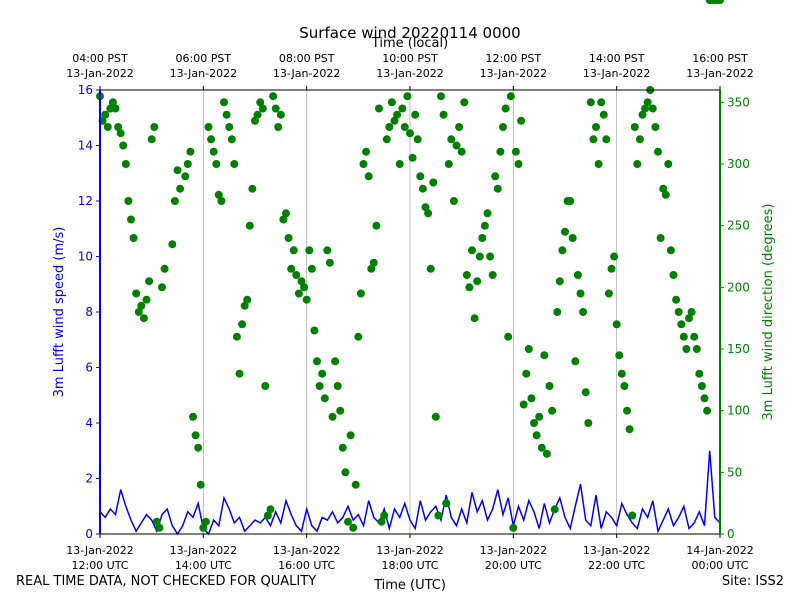 This screenshot has height=600, width=800. I want to click on right-y-tick-label: 0, so click(731, 534).